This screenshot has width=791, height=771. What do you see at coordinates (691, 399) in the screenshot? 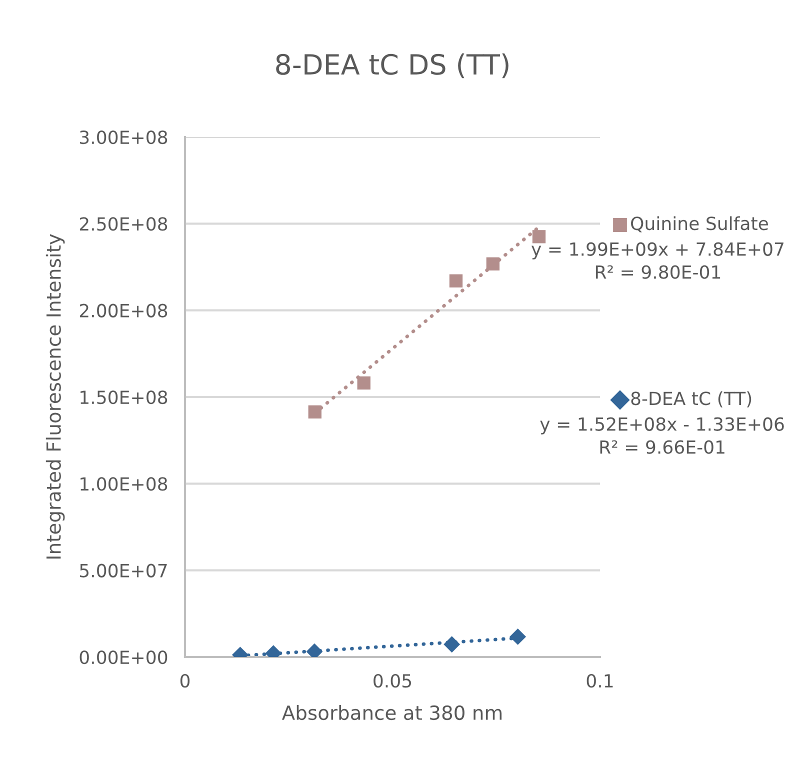
I see `legend-label: 8-DEA tC (TT)` at bounding box center [691, 399].